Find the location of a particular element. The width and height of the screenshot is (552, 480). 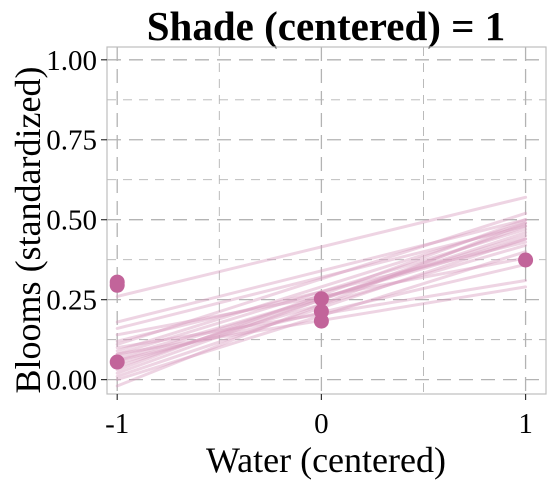

x-axis-label: Water (centered) is located at coordinates (326, 460).